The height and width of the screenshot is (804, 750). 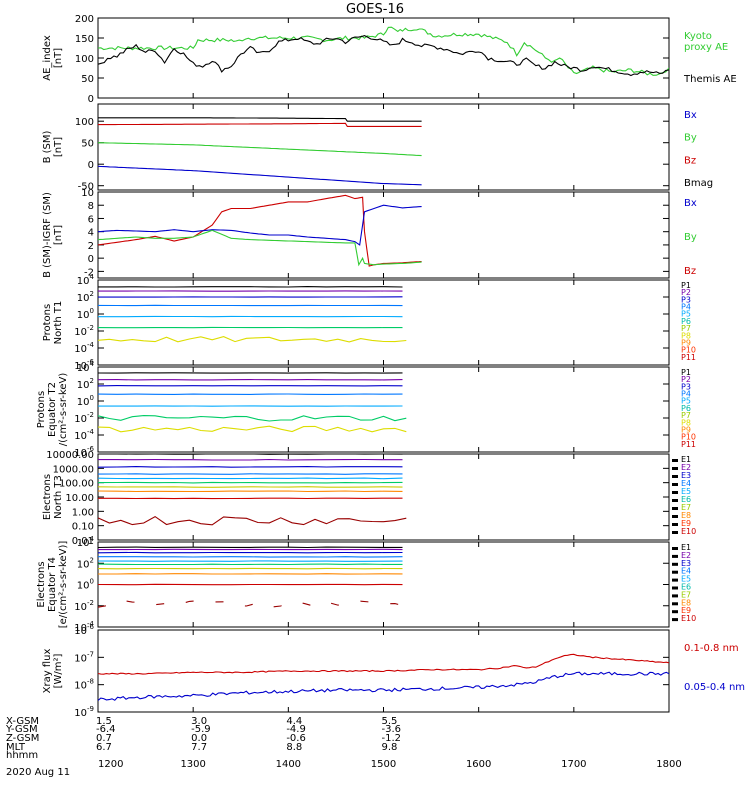 I want to click on y-tick-label: 10⁻⁹, so click(x=84, y=712).